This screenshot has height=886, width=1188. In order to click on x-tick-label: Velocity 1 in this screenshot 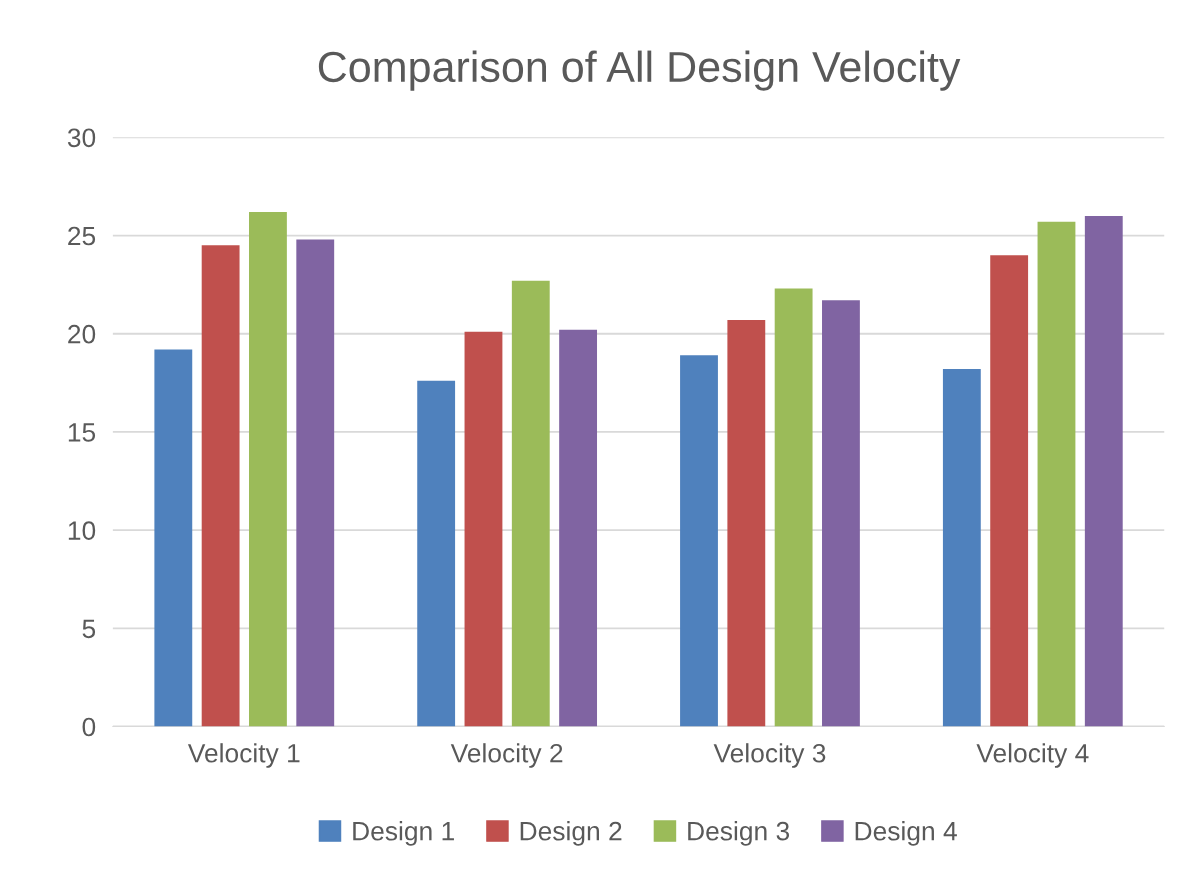, I will do `click(243, 755)`.